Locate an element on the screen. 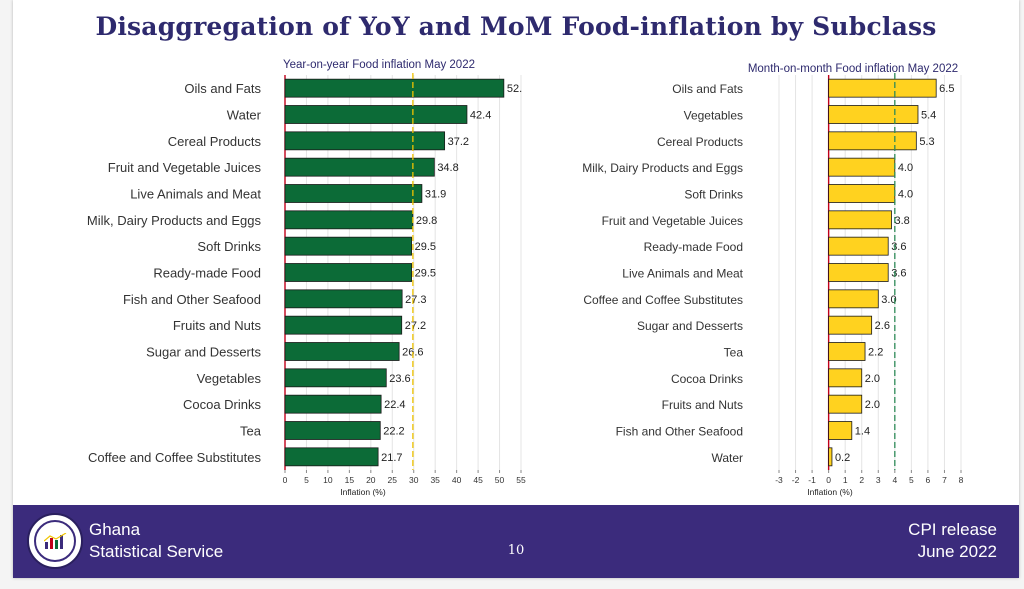  mom-data-label: 2.0 is located at coordinates (872, 405).